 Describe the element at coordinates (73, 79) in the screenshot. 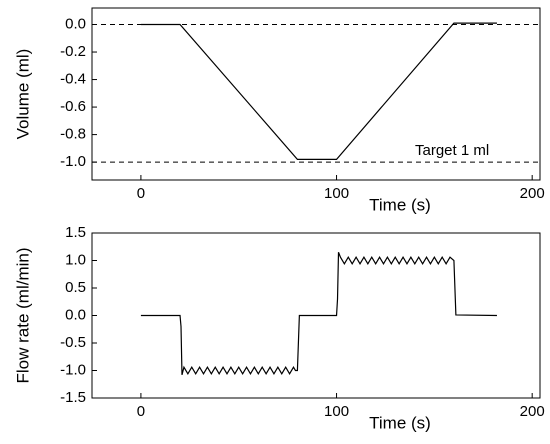

I see `y-tick-label: -0.4` at that location.